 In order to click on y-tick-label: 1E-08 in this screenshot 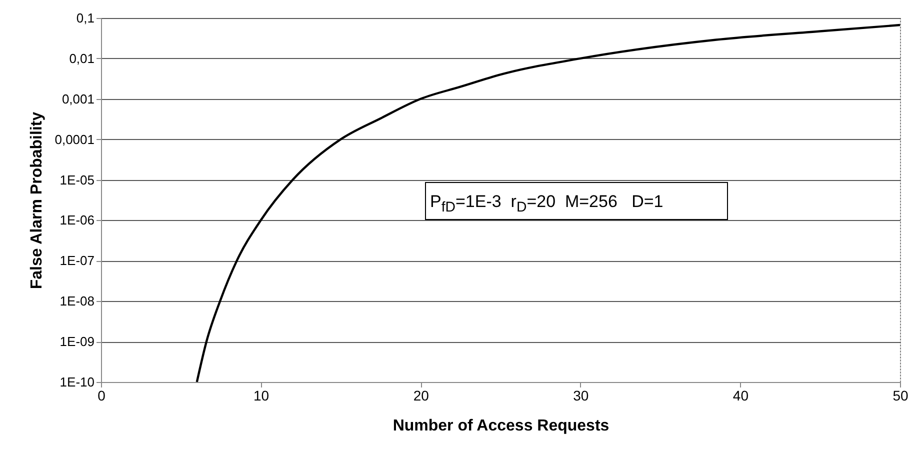, I will do `click(77, 301)`.